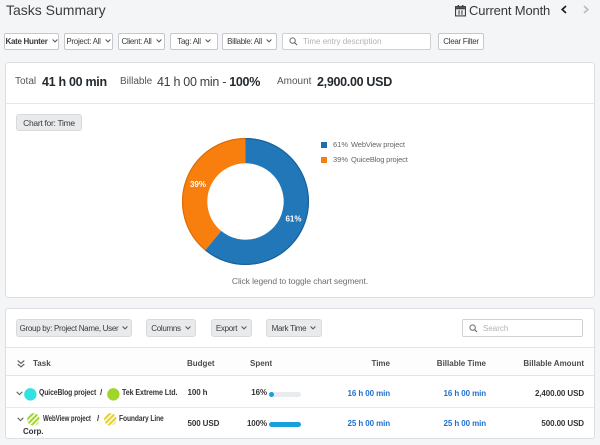  What do you see at coordinates (198, 184) in the screenshot?
I see `svg-text: 39%` at bounding box center [198, 184].